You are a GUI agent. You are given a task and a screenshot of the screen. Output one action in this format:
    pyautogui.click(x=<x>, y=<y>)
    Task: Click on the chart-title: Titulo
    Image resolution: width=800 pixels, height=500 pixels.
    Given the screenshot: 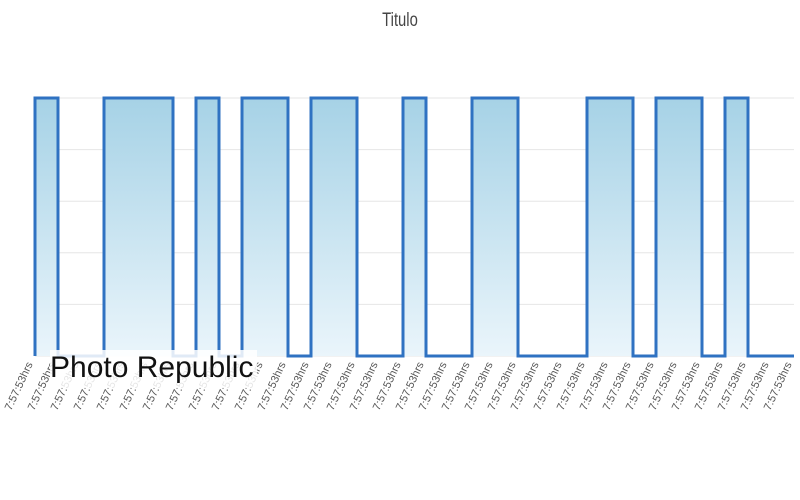 What is the action you would take?
    pyautogui.click(x=400, y=20)
    